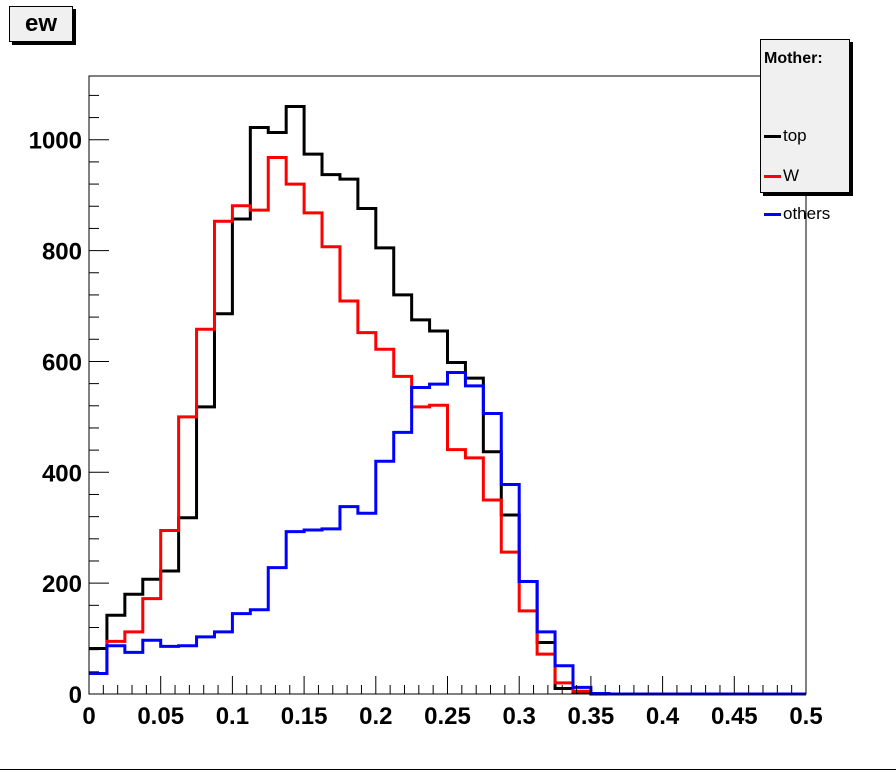  What do you see at coordinates (448, 769) in the screenshot?
I see `bottom-divider` at bounding box center [448, 769].